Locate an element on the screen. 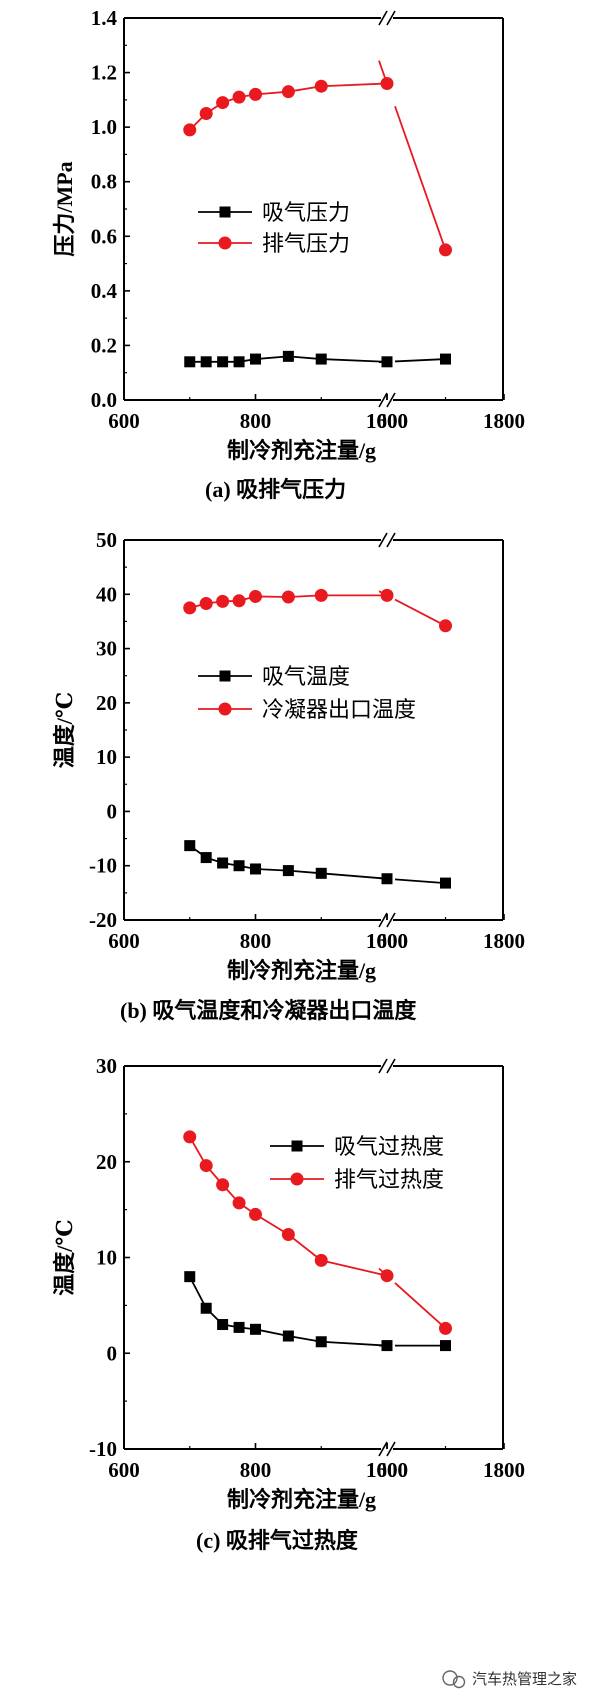 This screenshot has width=612, height=1698. y-tick-label: 40 is located at coordinates (106, 594).